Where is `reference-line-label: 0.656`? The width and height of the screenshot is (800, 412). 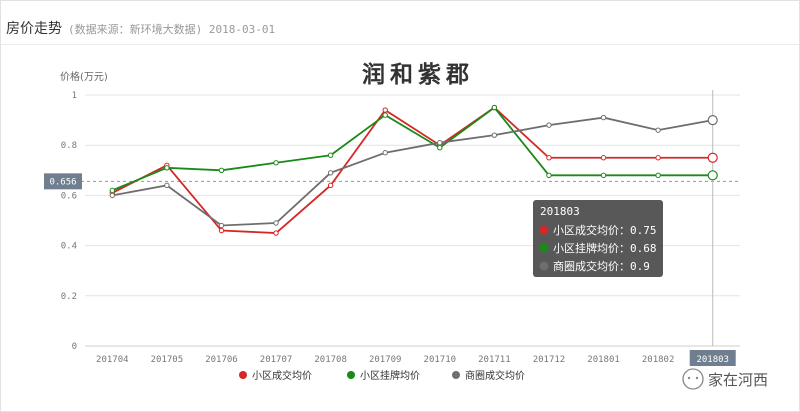
reference-line-label: 0.656 is located at coordinates (62, 182).